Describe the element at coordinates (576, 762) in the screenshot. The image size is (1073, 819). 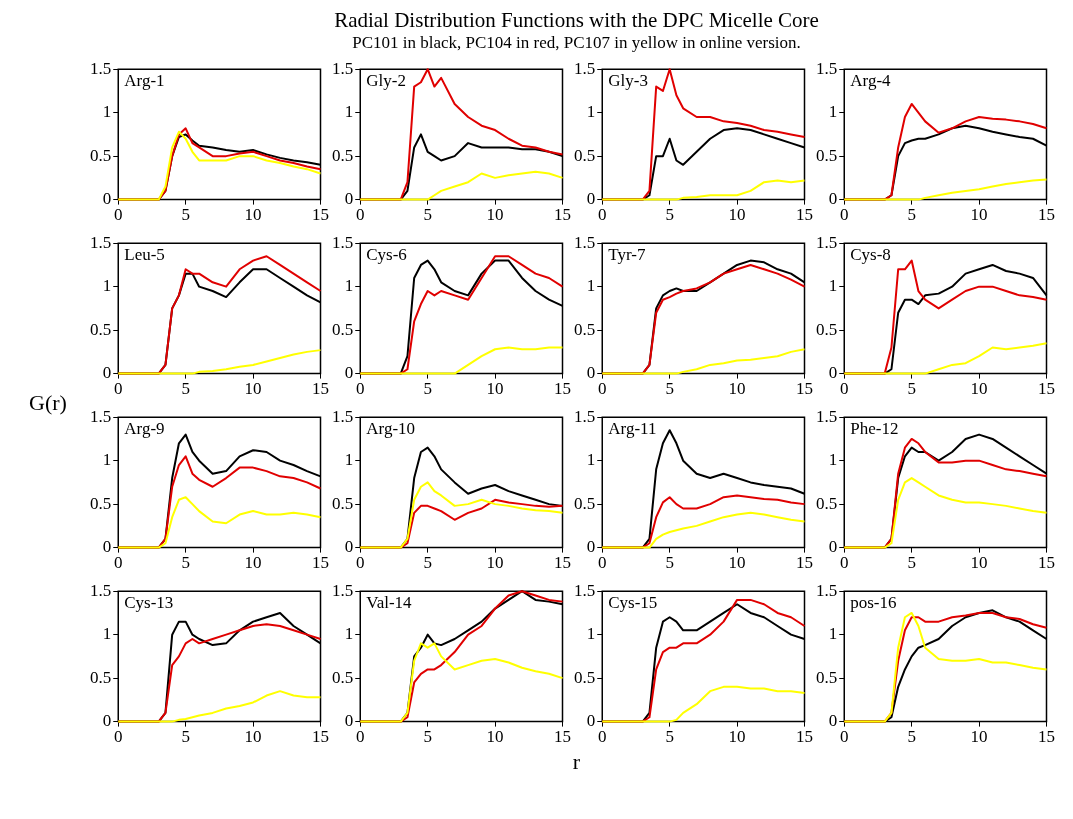
I see `text: r` at that location.